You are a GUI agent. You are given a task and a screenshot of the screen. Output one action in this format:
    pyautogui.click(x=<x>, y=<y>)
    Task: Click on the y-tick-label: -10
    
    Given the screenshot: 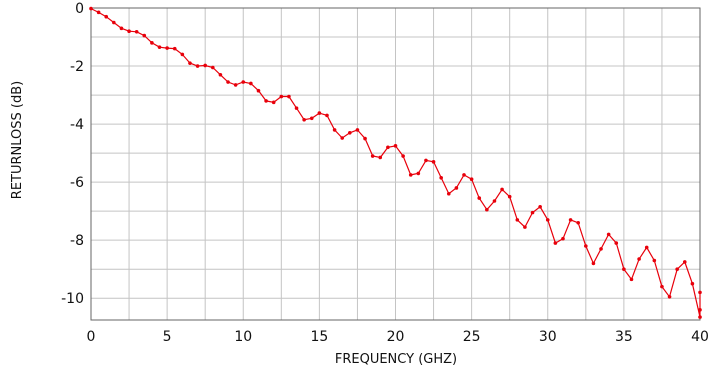 What is the action you would take?
    pyautogui.click(x=72, y=299)
    